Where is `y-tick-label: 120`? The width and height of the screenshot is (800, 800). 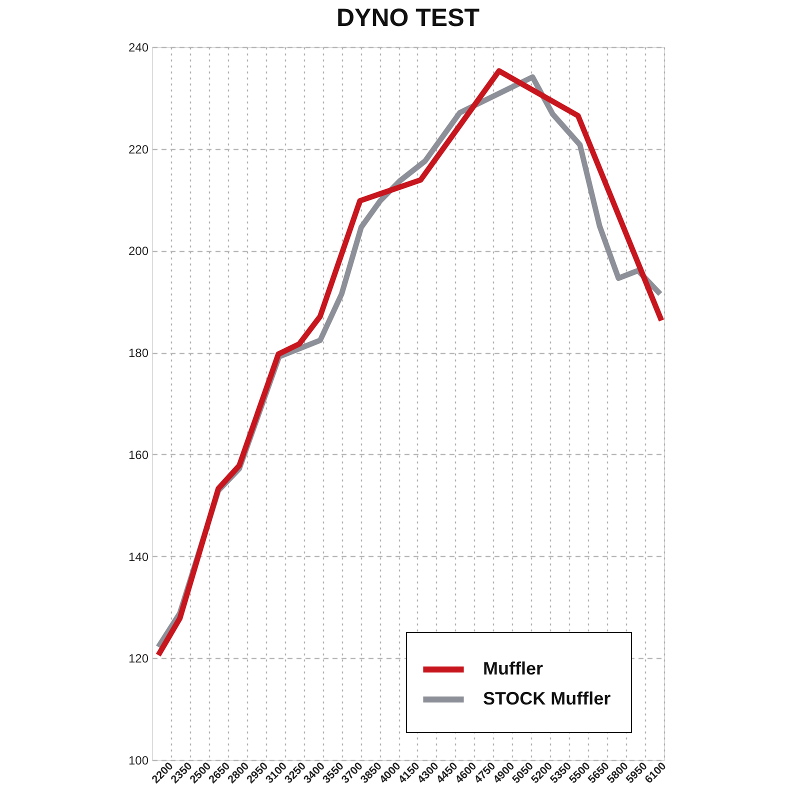
y-tick-label: 120 is located at coordinates (138, 659).